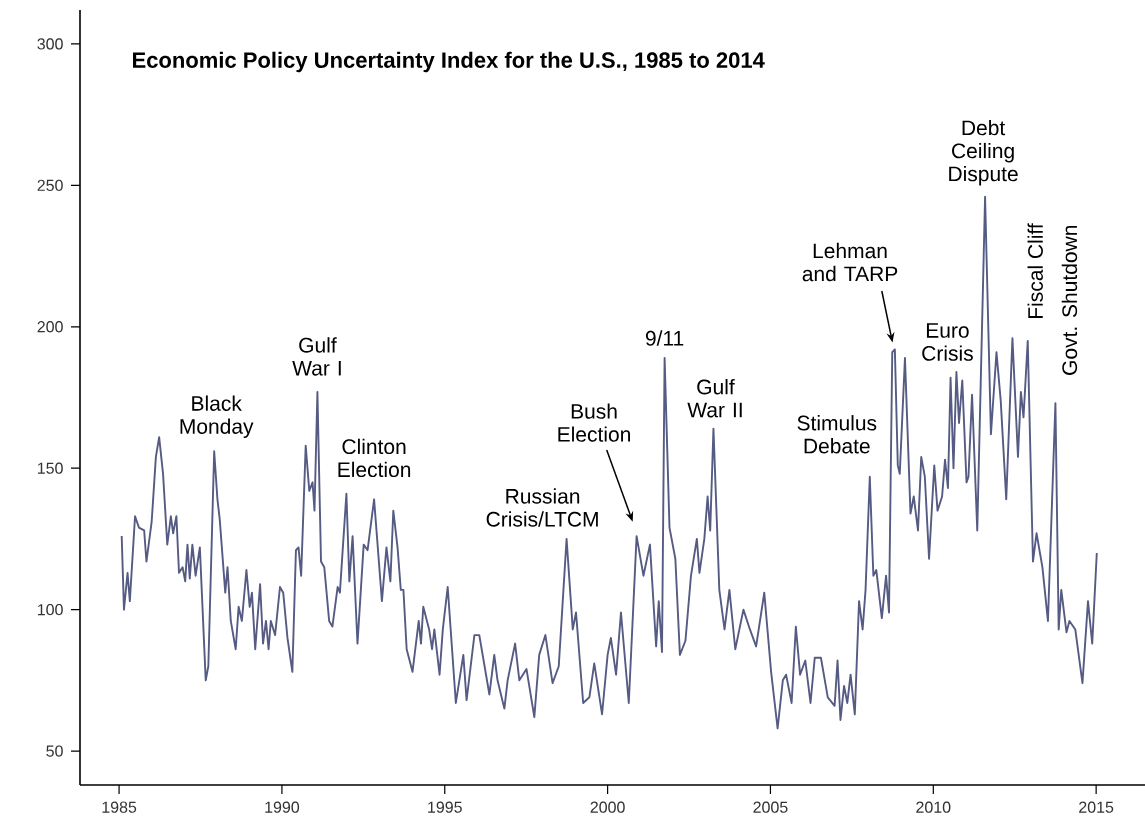 The width and height of the screenshot is (1145, 827). I want to click on annotation: Bush Election, so click(594, 422).